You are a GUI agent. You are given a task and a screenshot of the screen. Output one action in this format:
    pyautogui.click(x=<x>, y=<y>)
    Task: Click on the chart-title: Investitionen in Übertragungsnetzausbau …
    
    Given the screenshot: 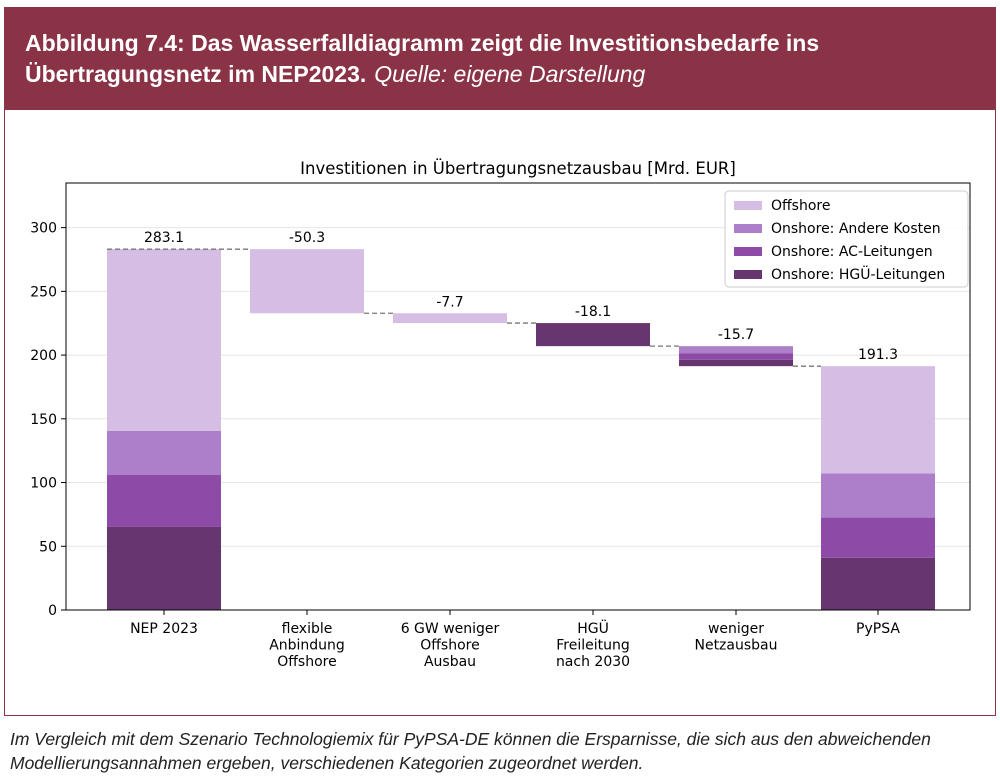 What is the action you would take?
    pyautogui.click(x=518, y=168)
    